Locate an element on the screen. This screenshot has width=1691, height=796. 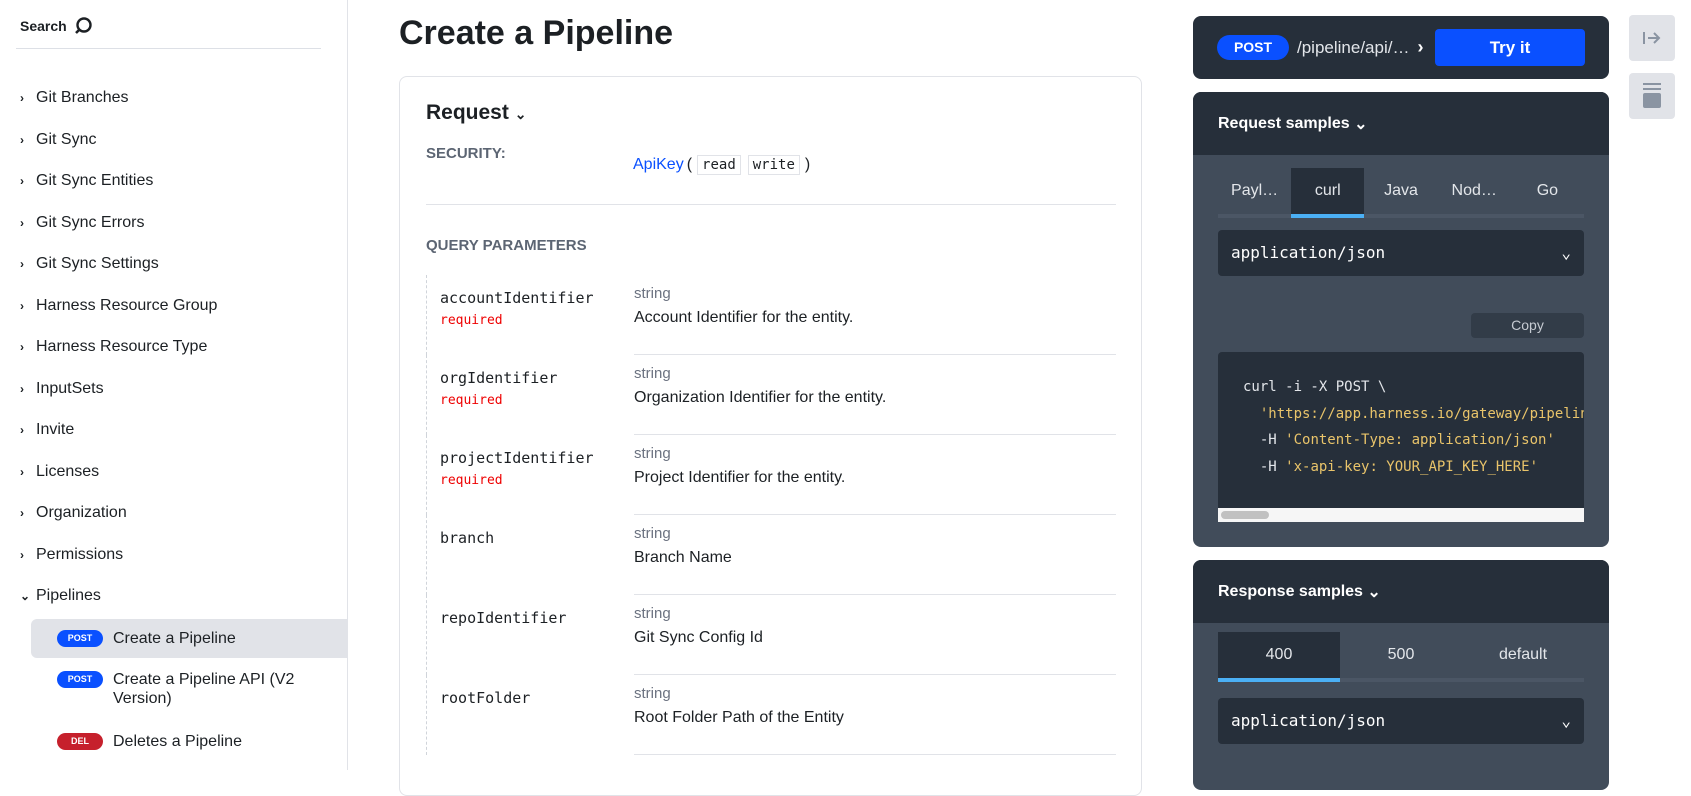
scope-badge: read is located at coordinates (719, 165).